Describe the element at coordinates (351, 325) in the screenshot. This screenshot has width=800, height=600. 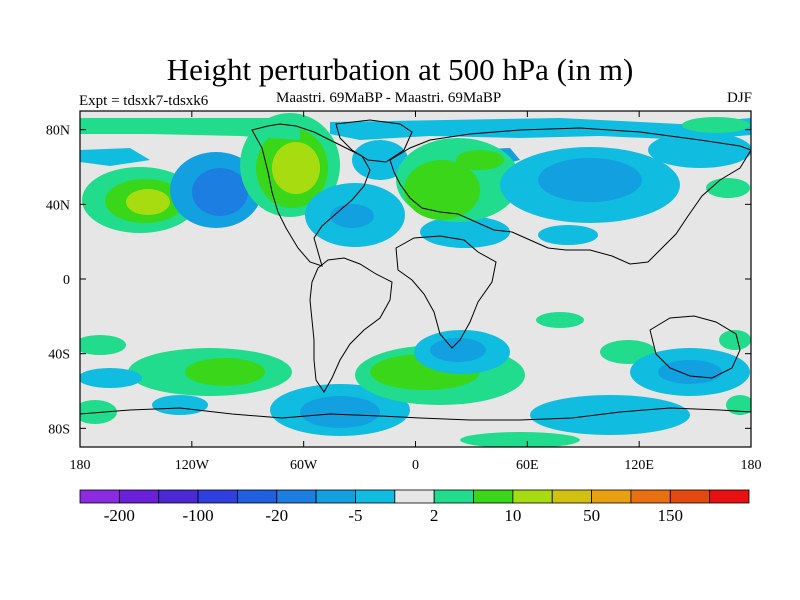
I see `south-america-coast` at that location.